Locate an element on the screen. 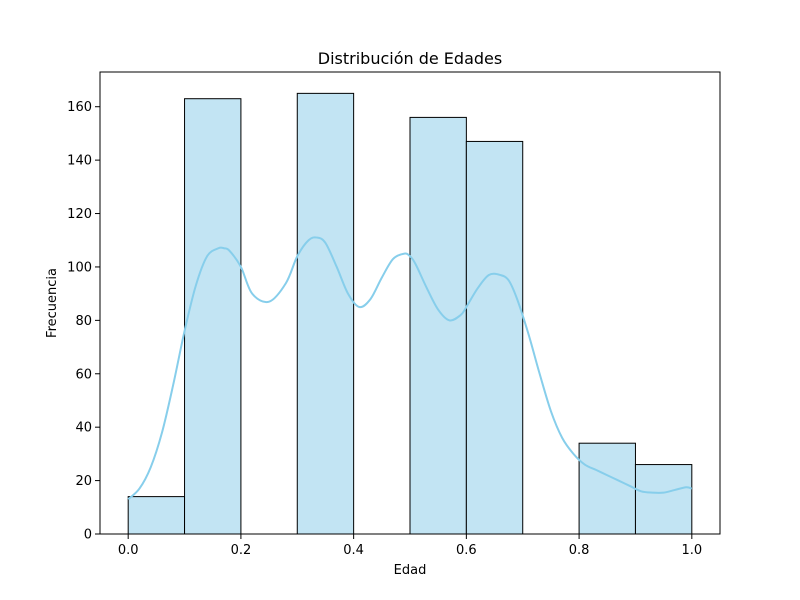 Image resolution: width=800 pixels, height=600 pixels. y-axis-label: Frecuencia is located at coordinates (52, 303).